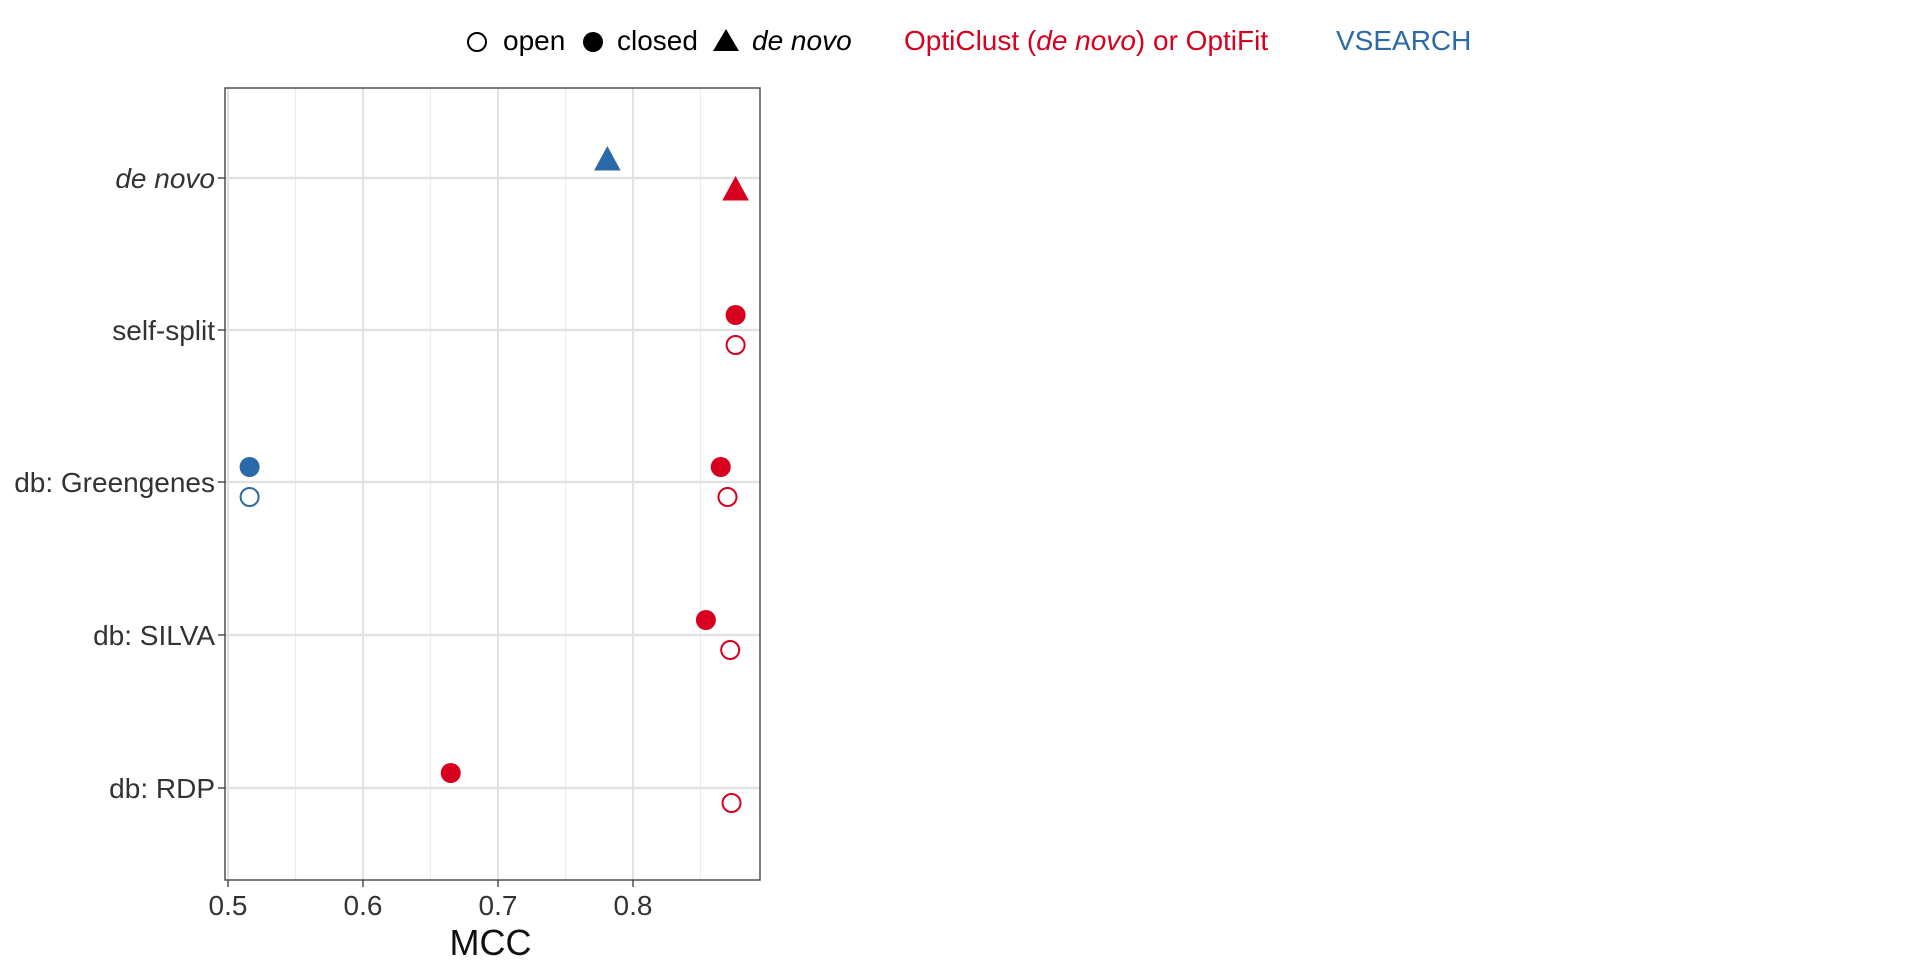  What do you see at coordinates (491, 941) in the screenshot?
I see `x-axis-title: MCC` at bounding box center [491, 941].